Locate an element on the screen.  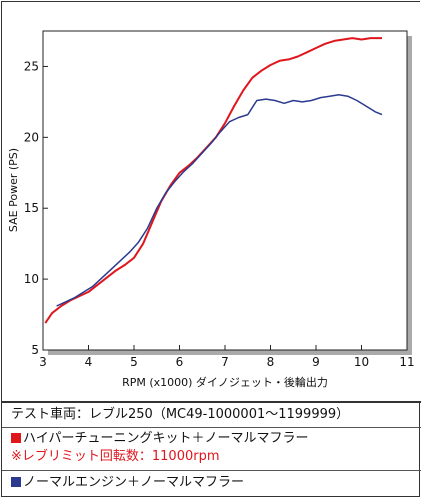
x-tick-label: 4 is located at coordinates (89, 362).